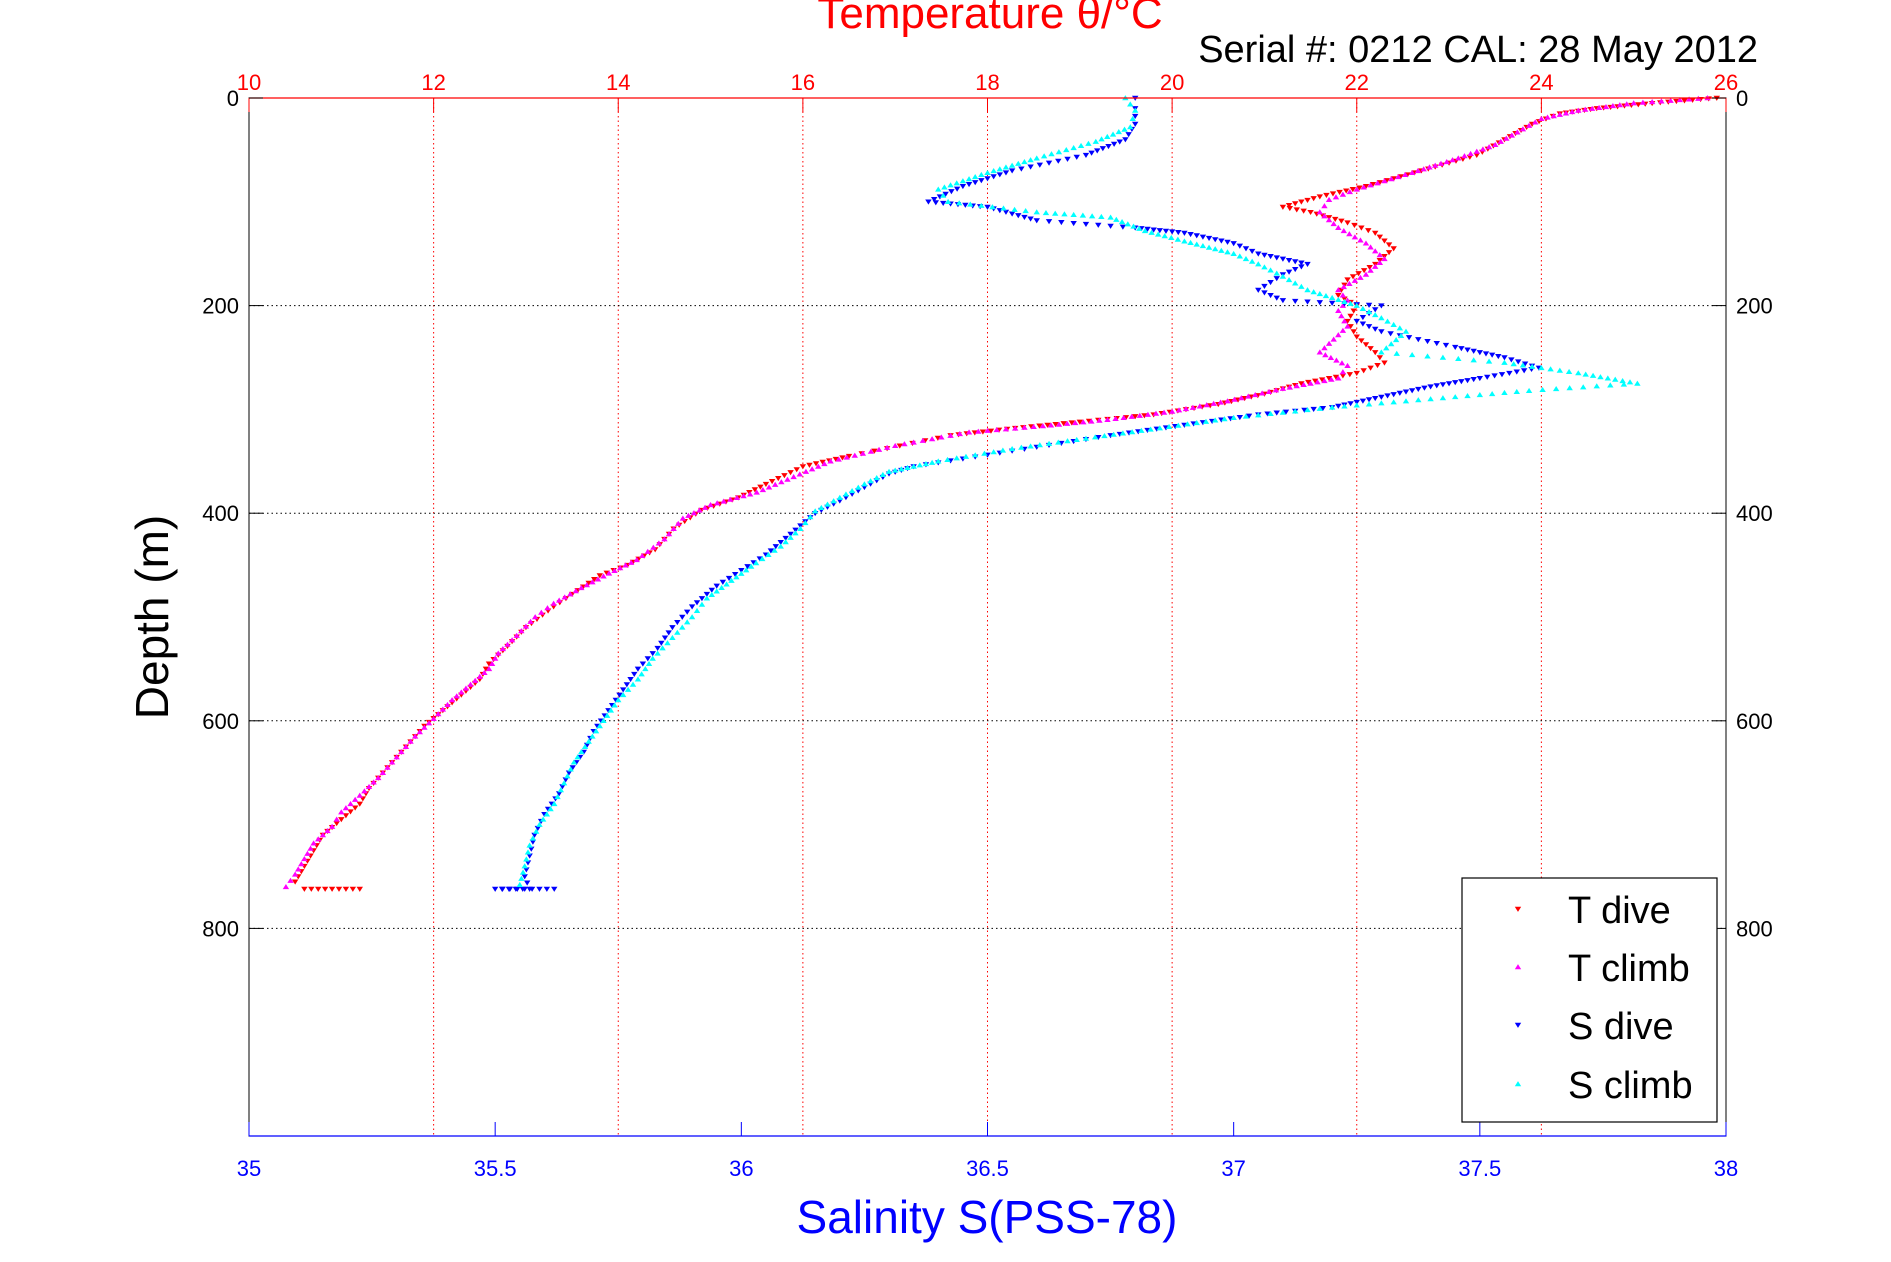  I want to click on temperature-tick-label: 24, so click(1541, 82).